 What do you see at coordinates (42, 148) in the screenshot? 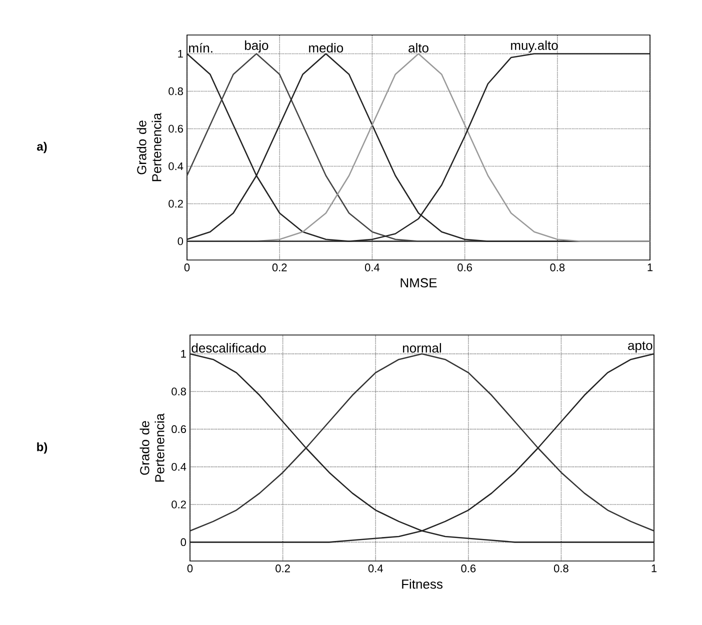
I see `text: a)` at bounding box center [42, 148].